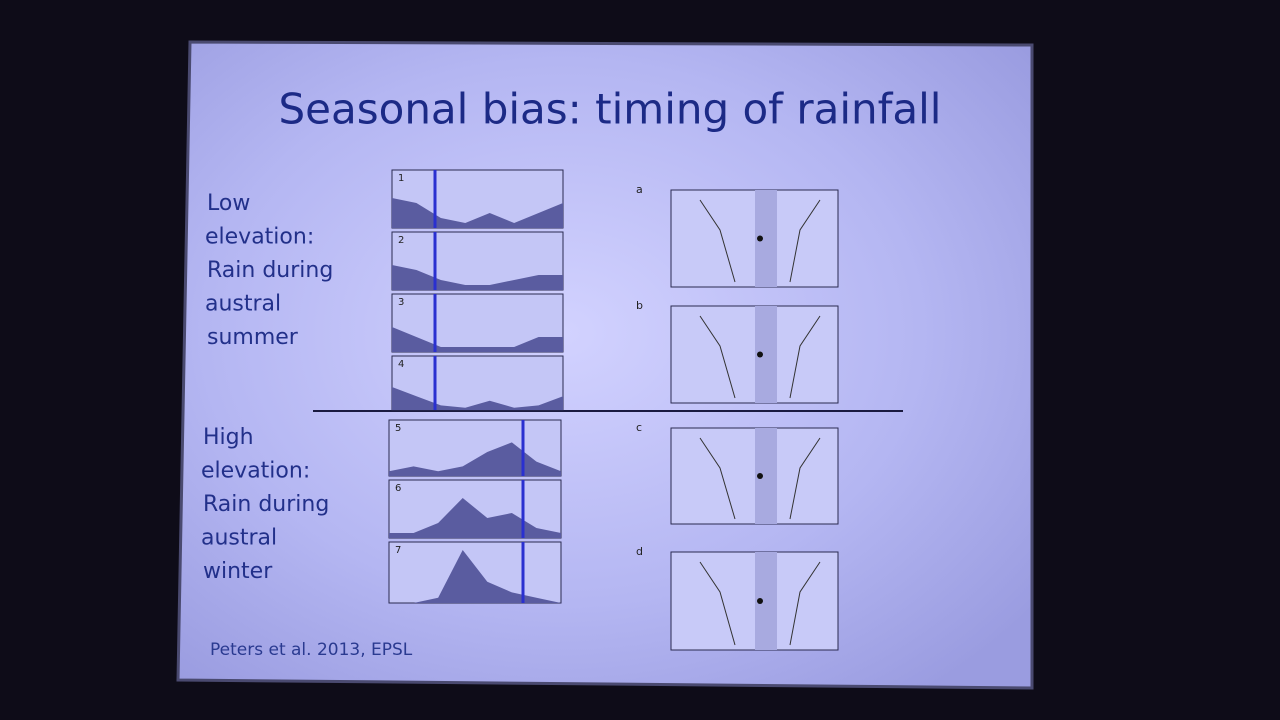  What do you see at coordinates (401, 364) in the screenshot?
I see `panel-number: 4` at bounding box center [401, 364].